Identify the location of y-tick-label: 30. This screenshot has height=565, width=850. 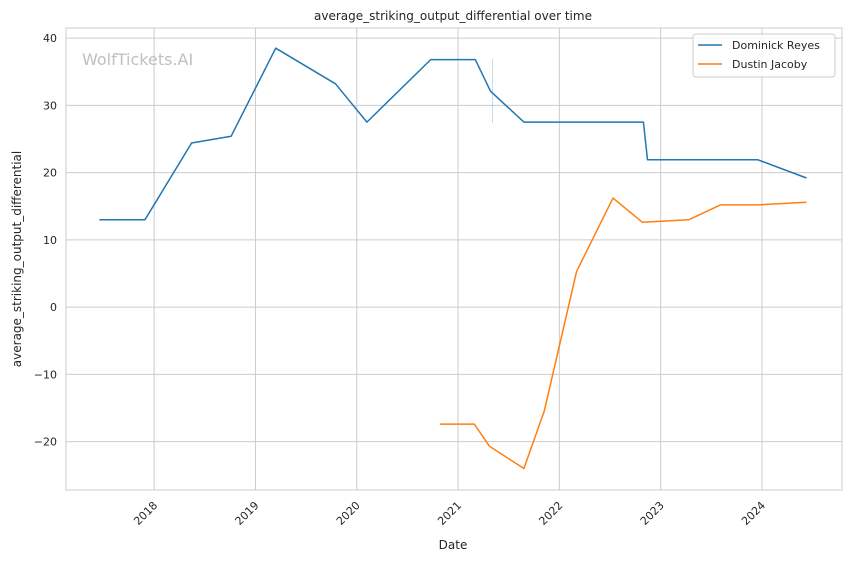
(50, 105).